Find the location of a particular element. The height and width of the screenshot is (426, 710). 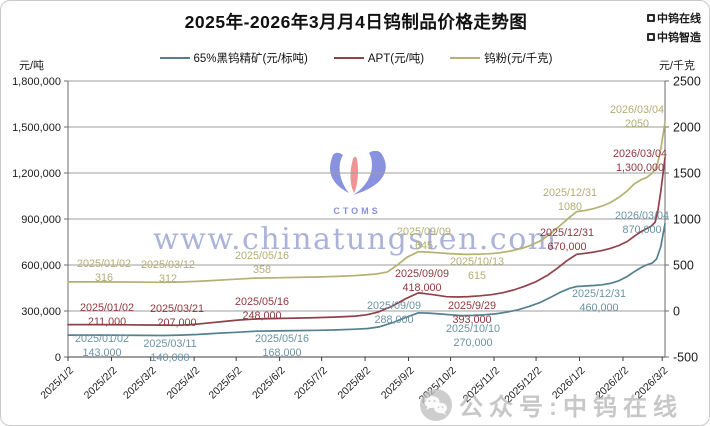

brand-line-1: 中钨在线 is located at coordinates (674, 18).